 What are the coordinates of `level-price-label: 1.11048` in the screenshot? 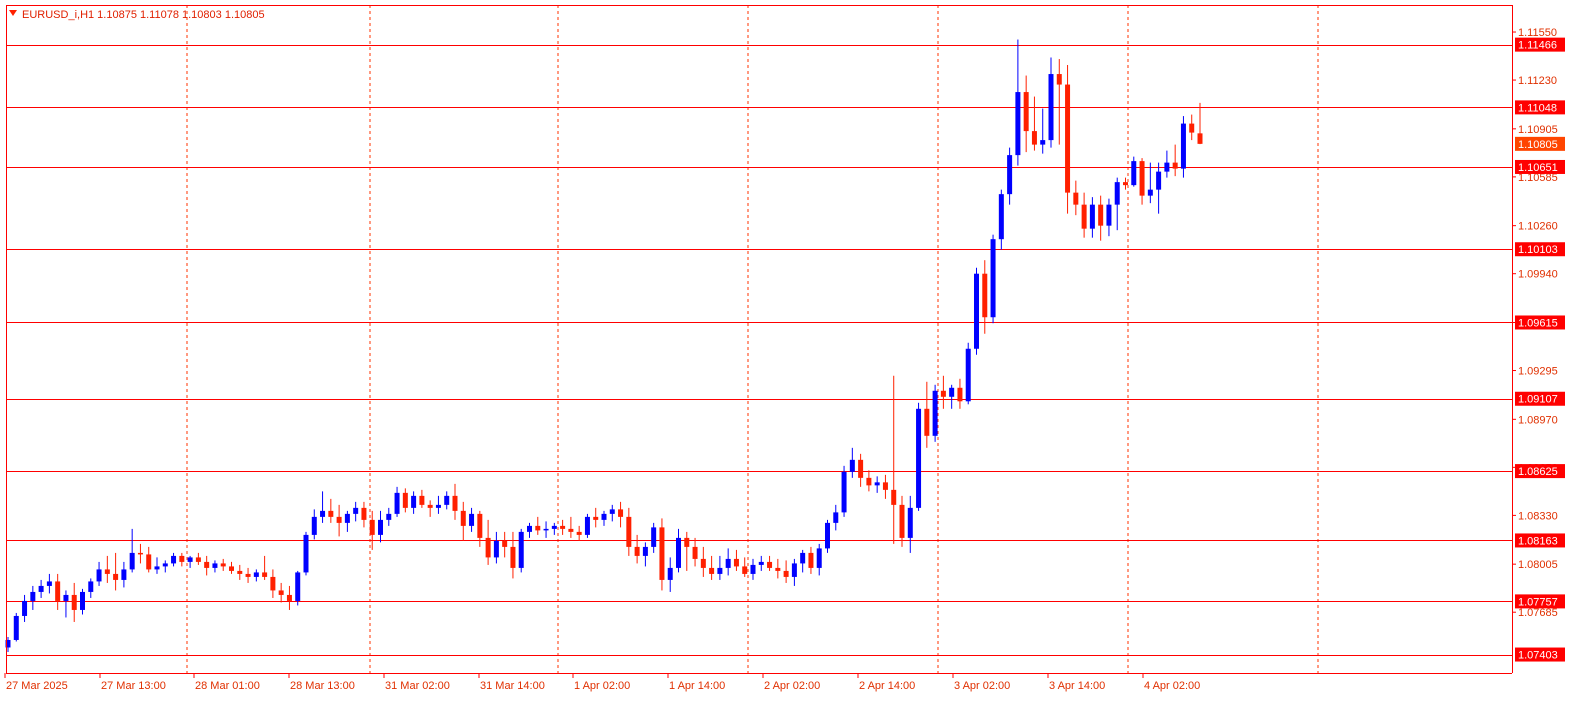 It's located at (1540, 107).